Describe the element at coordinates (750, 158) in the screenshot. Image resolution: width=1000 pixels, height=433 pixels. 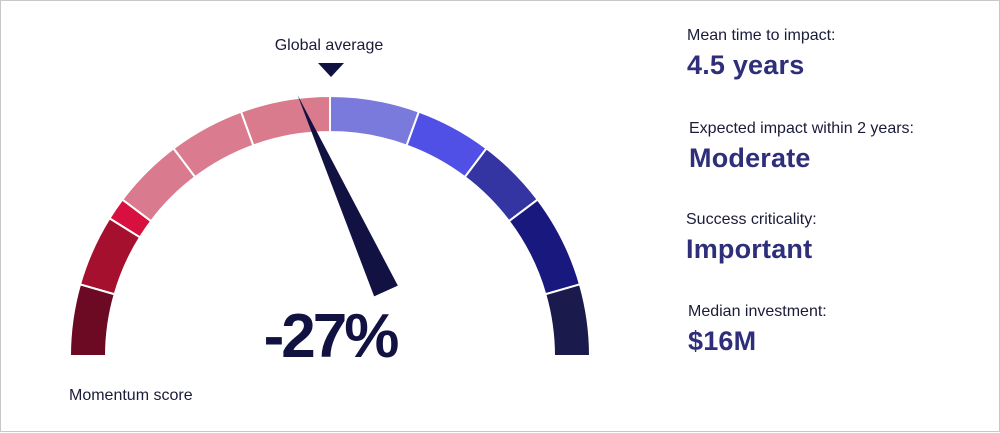
I see `metric-value: Moderate` at that location.